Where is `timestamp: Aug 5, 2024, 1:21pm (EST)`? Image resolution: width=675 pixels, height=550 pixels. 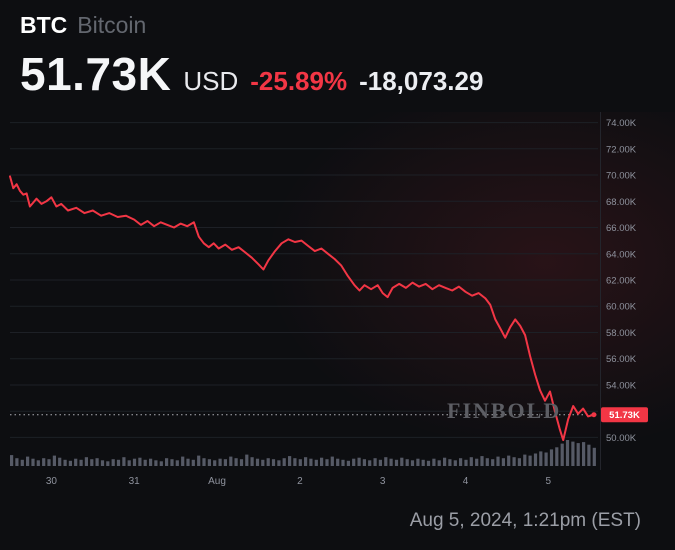 timestamp: Aug 5, 2024, 1:21pm (EST) is located at coordinates (525, 520).